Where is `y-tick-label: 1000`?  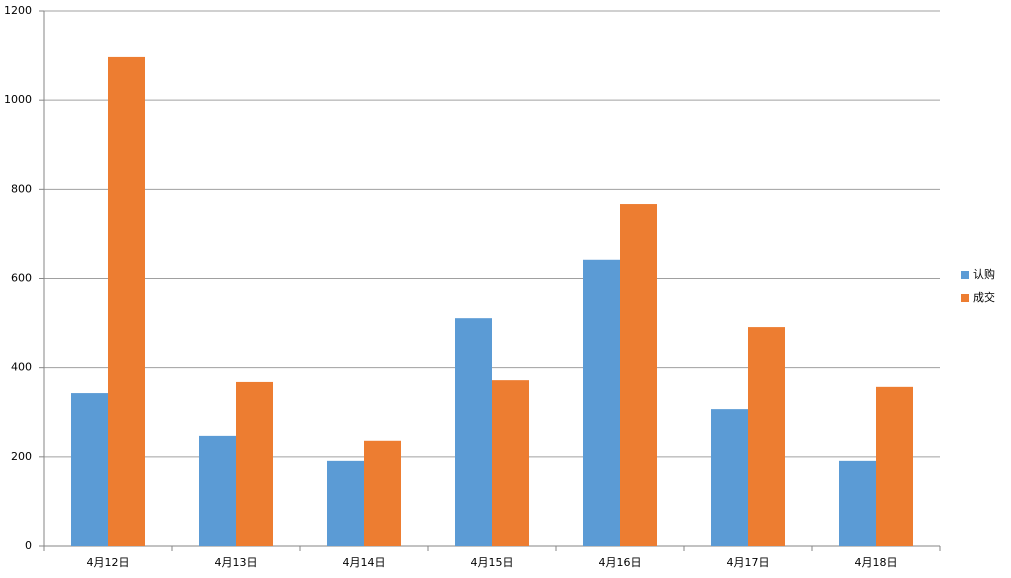 y-tick-label: 1000 is located at coordinates (18, 99).